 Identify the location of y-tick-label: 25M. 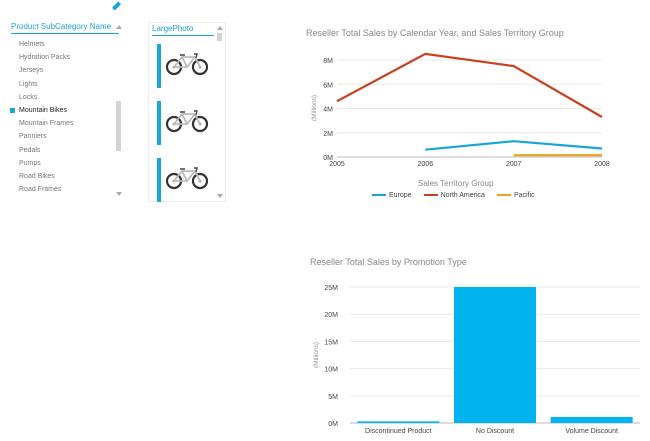
(331, 288).